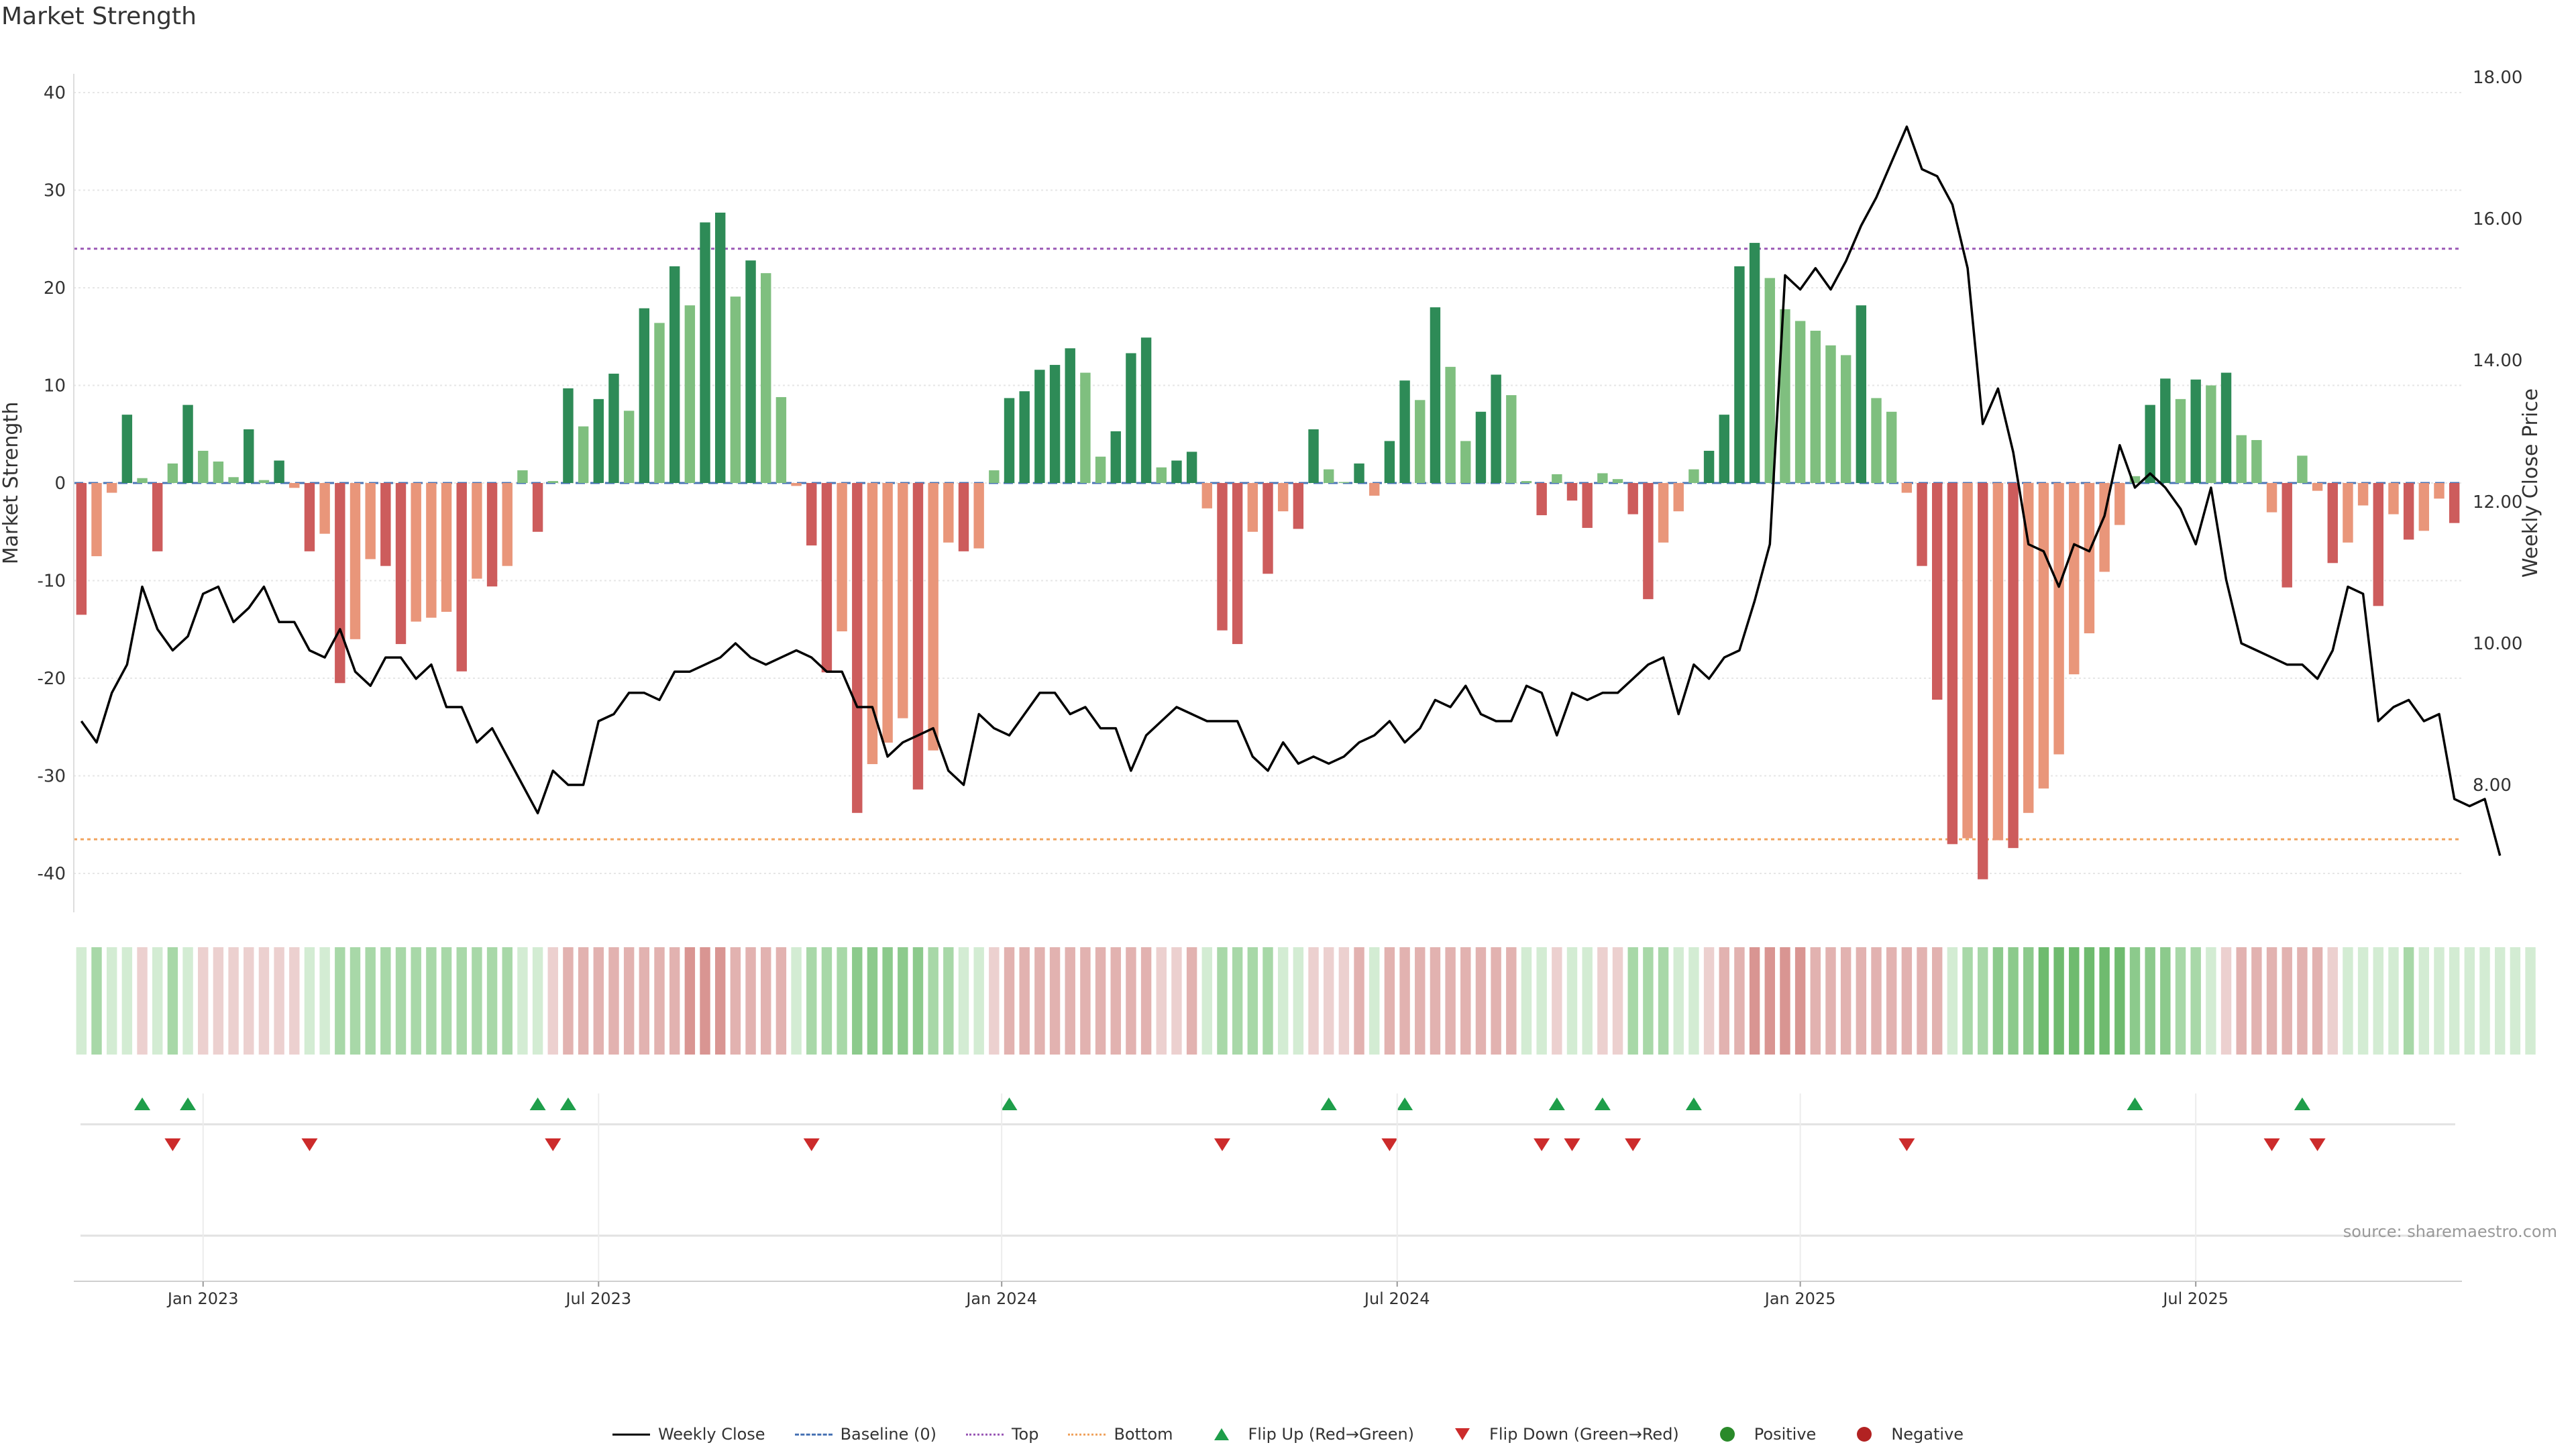 This screenshot has width=2576, height=1449. Describe the element at coordinates (865, 1434) in the screenshot. I see `legend-item-baseline: Baseline (0)` at that location.